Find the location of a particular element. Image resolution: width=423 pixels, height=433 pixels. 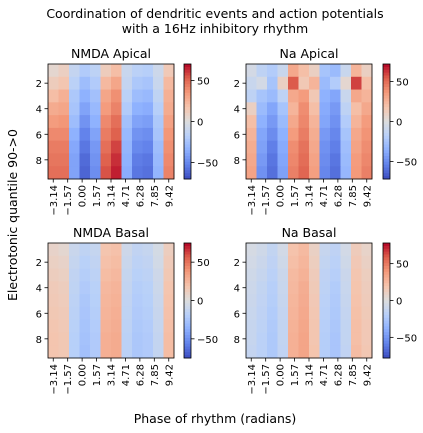

x-tick-label: 4.71 is located at coordinates (126, 196).